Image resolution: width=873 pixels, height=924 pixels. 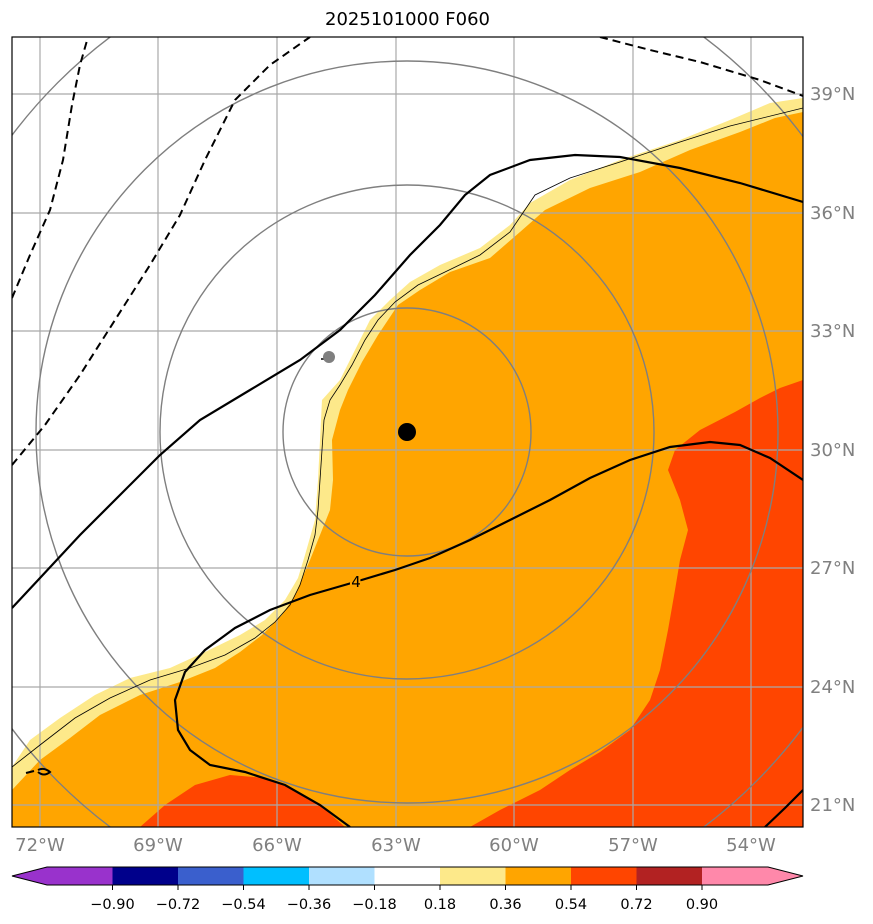 What do you see at coordinates (277, 845) in the screenshot?
I see `lon-label: 66°W` at bounding box center [277, 845].